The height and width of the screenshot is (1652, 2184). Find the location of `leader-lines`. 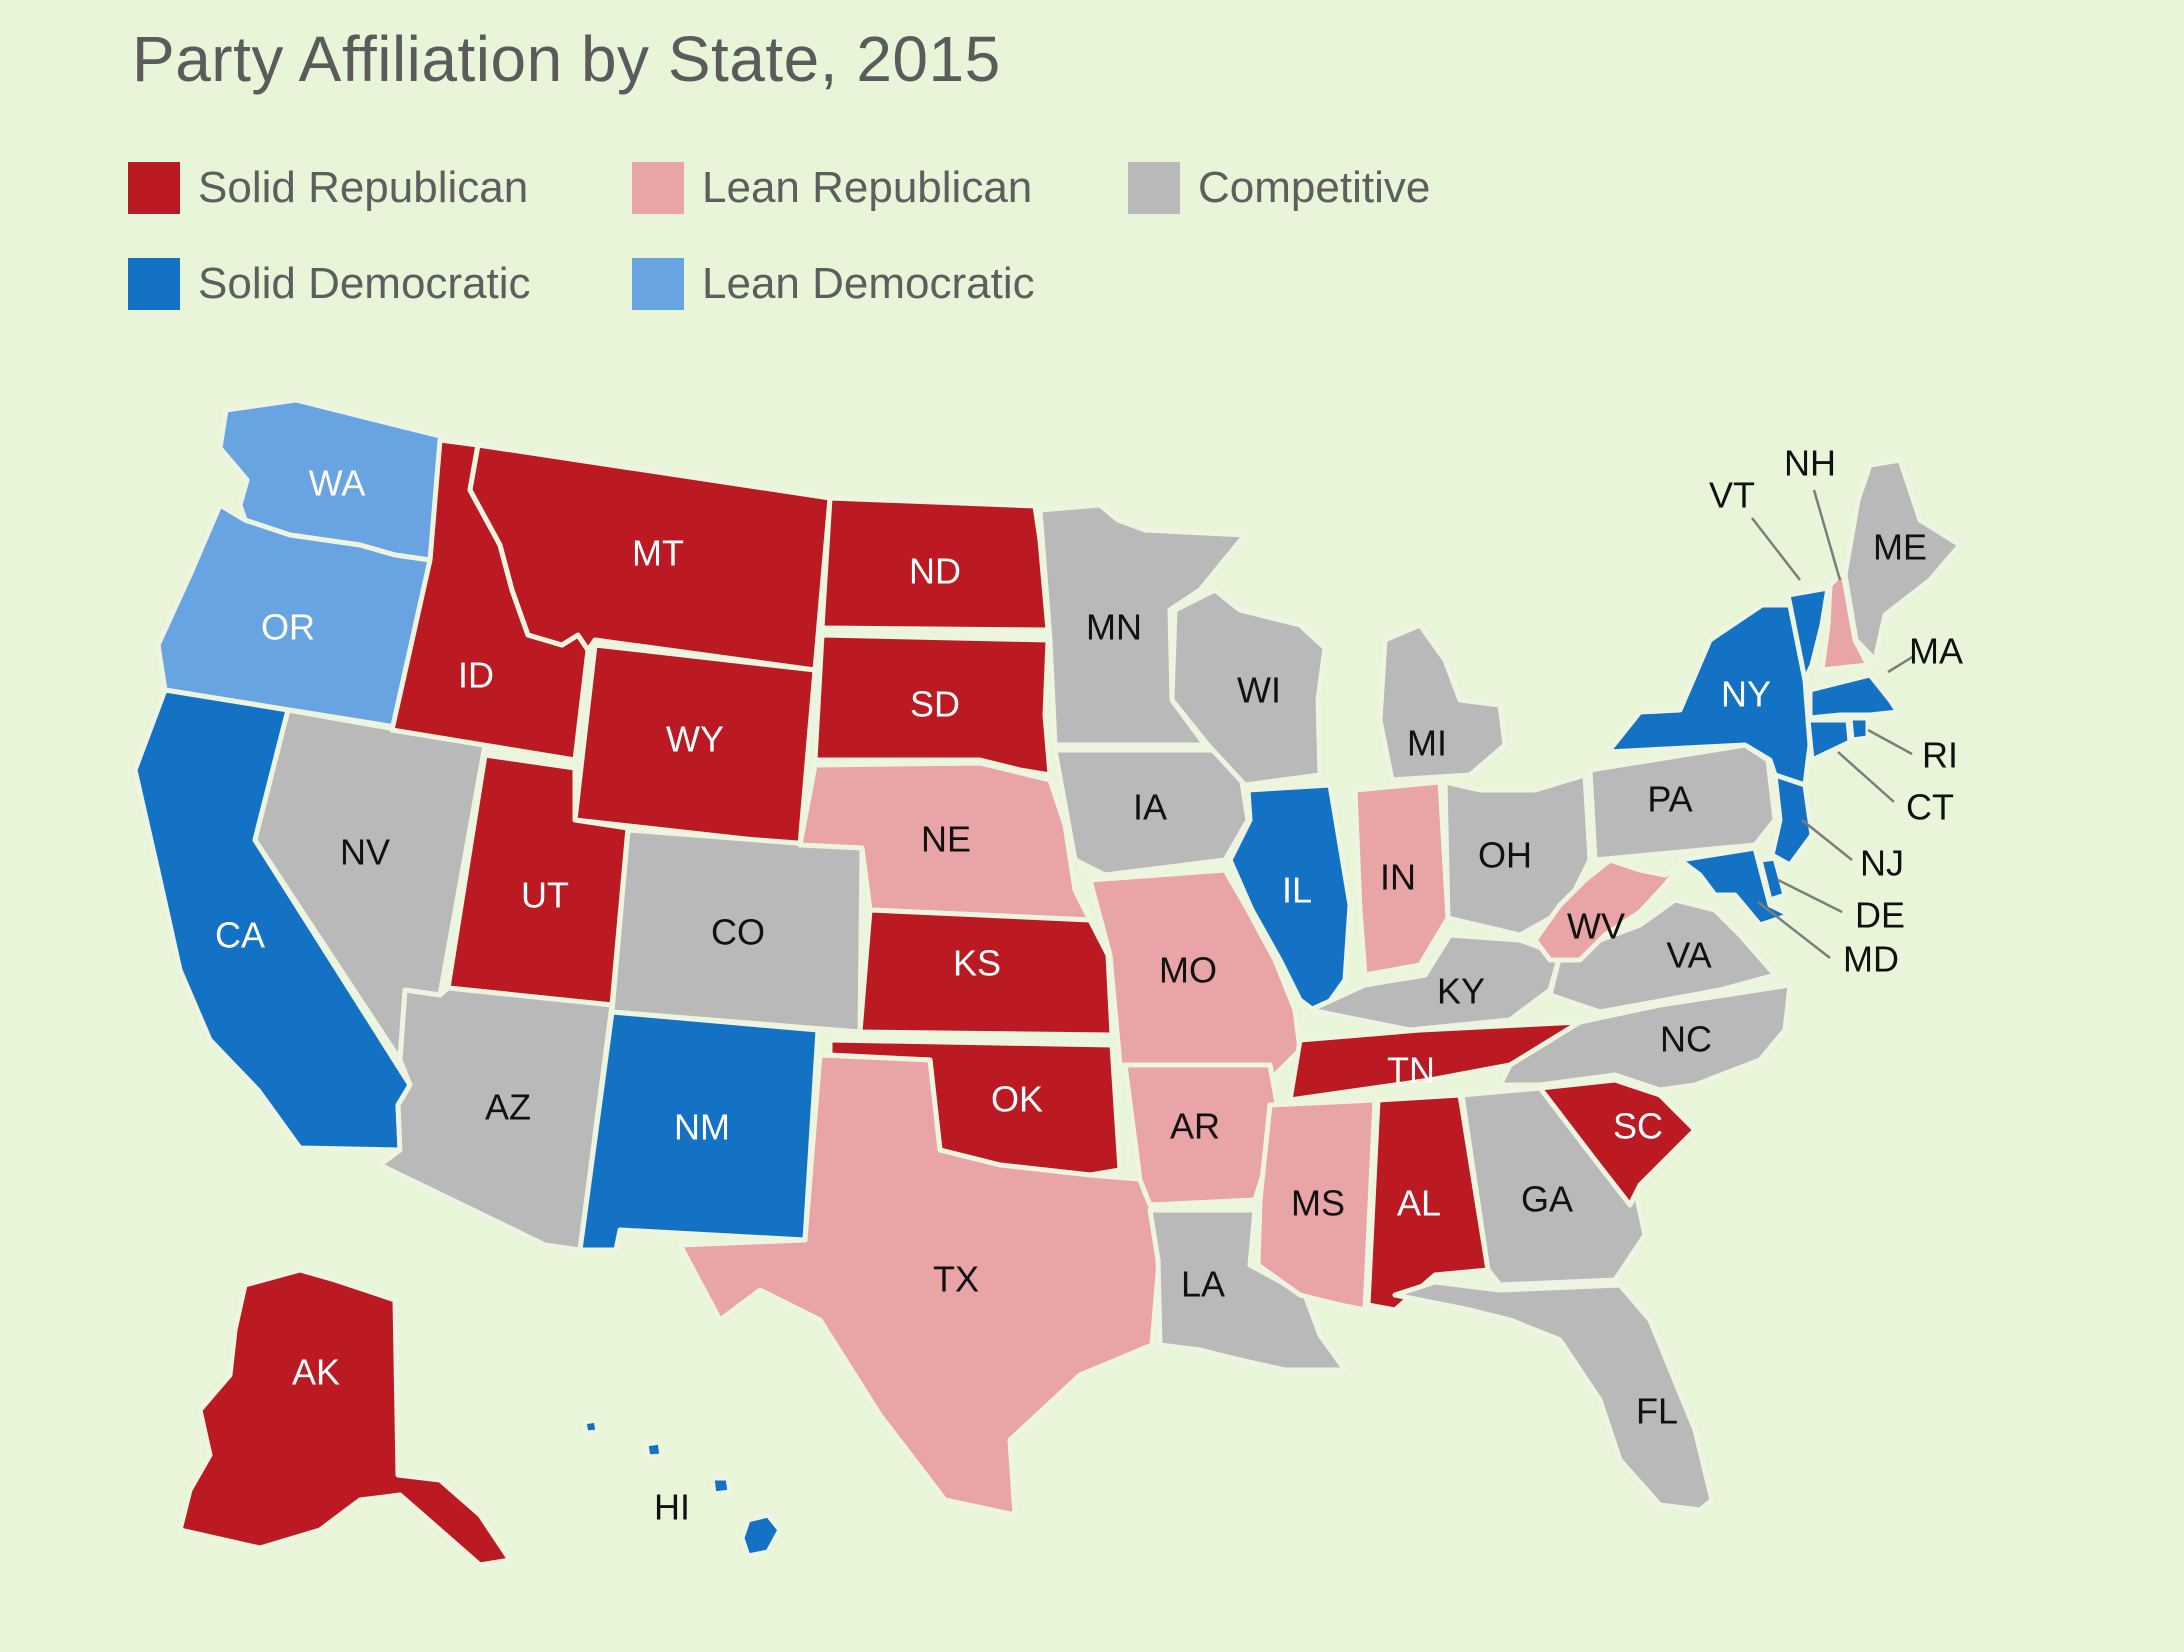

leader-lines is located at coordinates (1833, 724).